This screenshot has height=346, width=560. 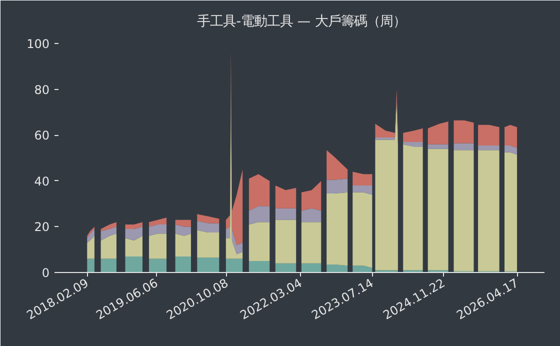 I want to click on y-tick-label: 40, so click(x=42, y=181).